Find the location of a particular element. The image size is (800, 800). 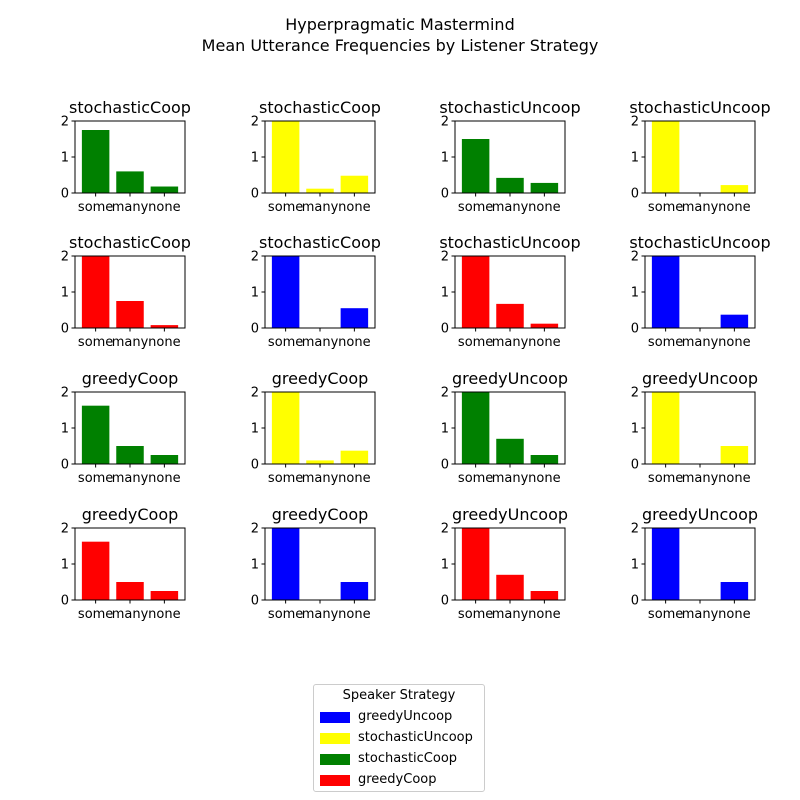

legend-swatch is located at coordinates (335, 717).